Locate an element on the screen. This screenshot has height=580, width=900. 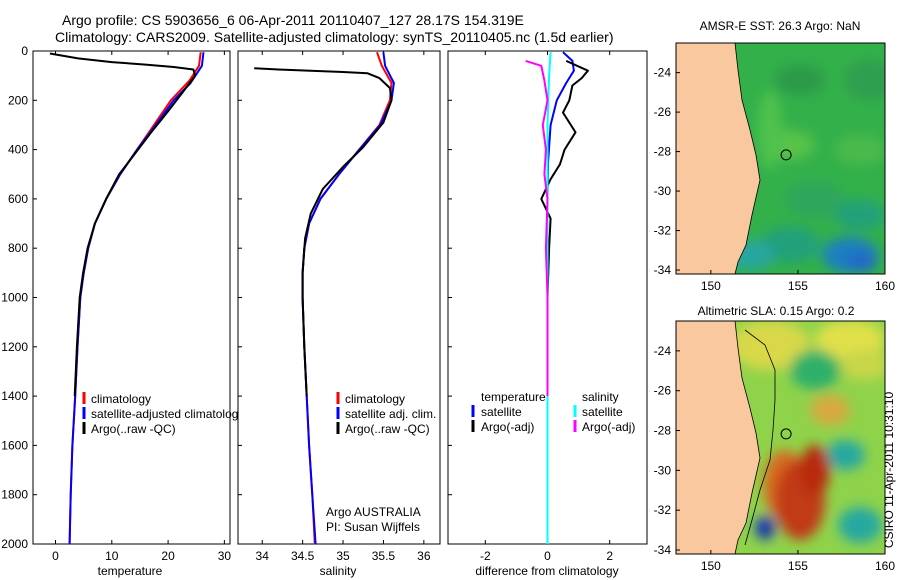
temperature-series is located at coordinates (127, 298).